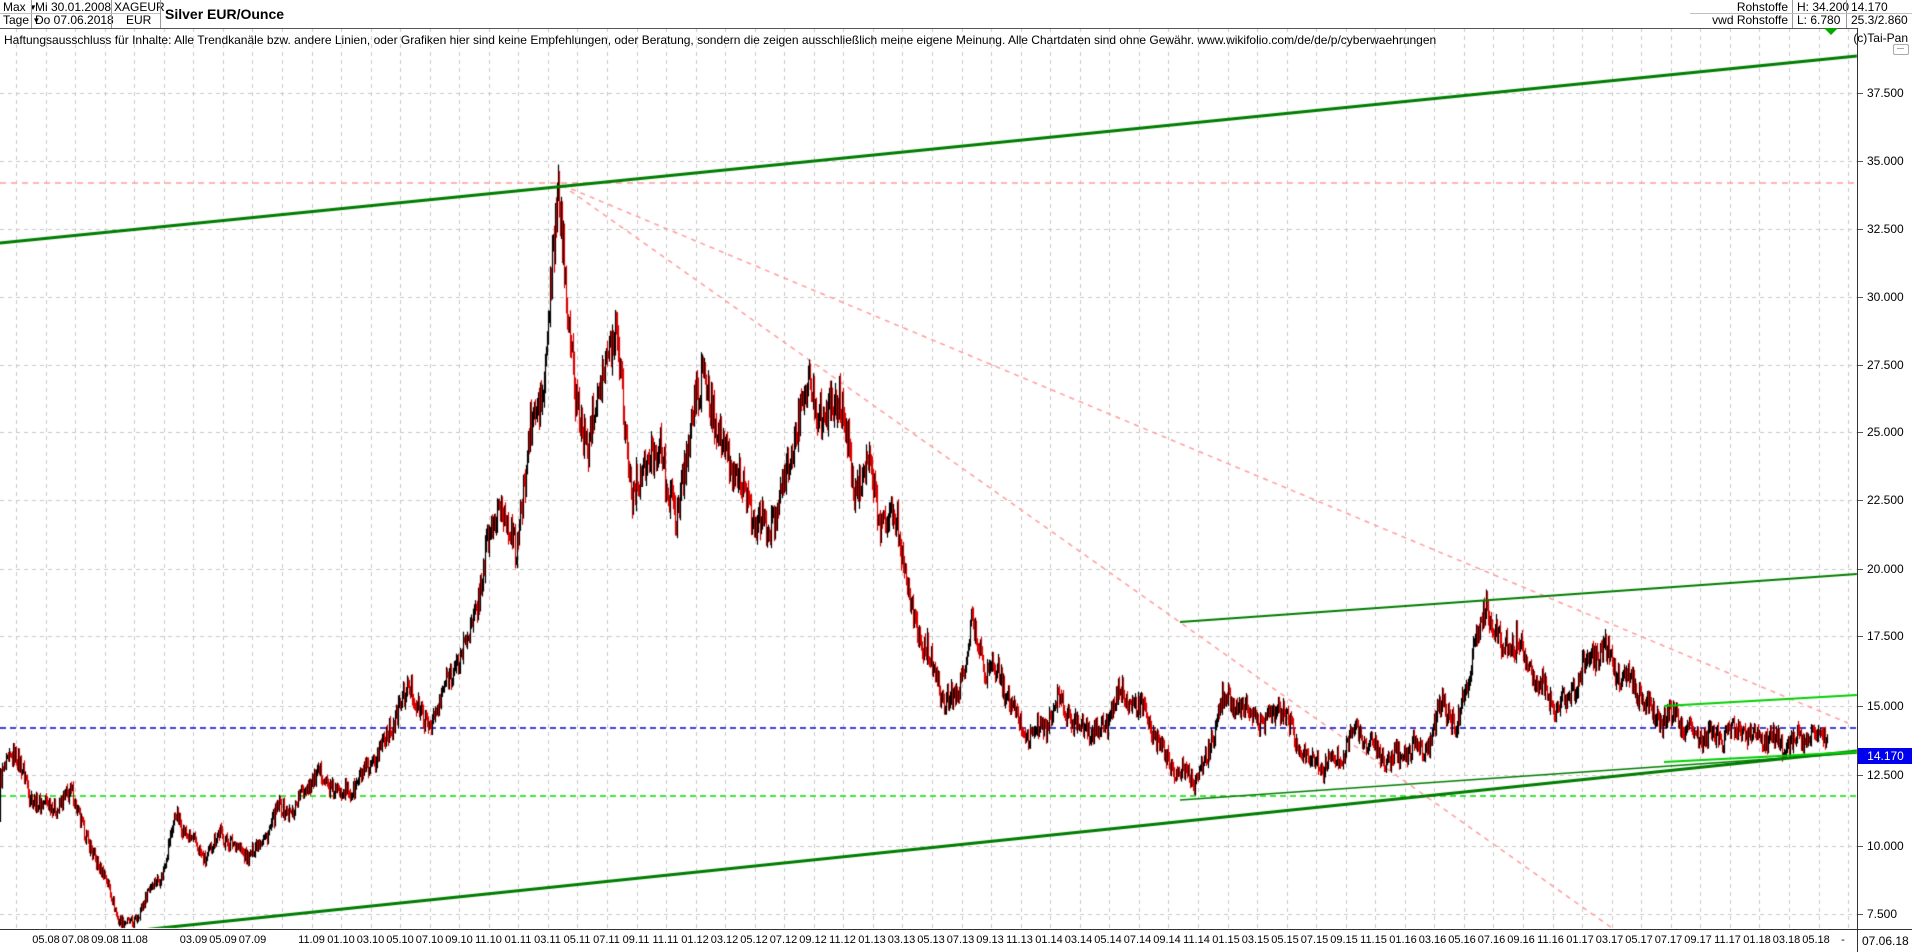 The width and height of the screenshot is (1912, 952). What do you see at coordinates (1580, 940) in the screenshot?
I see `x-axis-label: 01.17` at bounding box center [1580, 940].